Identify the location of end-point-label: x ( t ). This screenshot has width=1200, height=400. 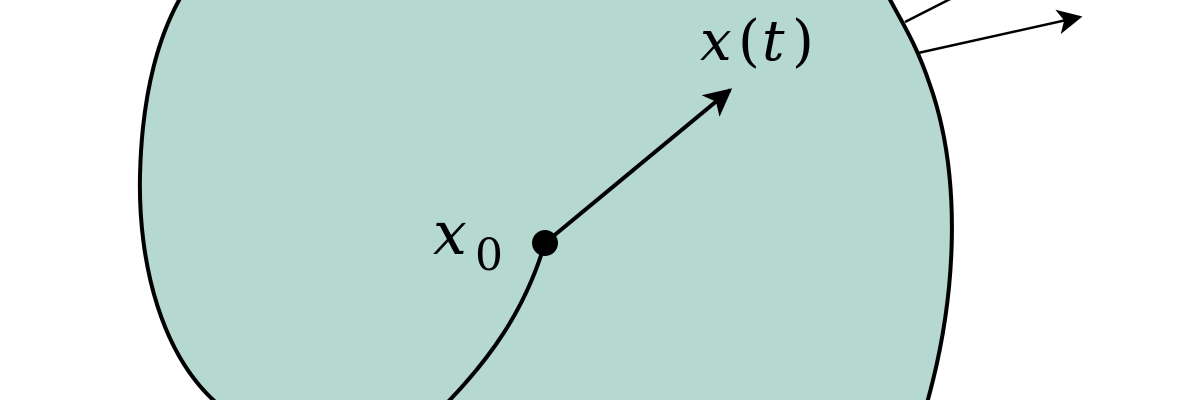
(757, 41).